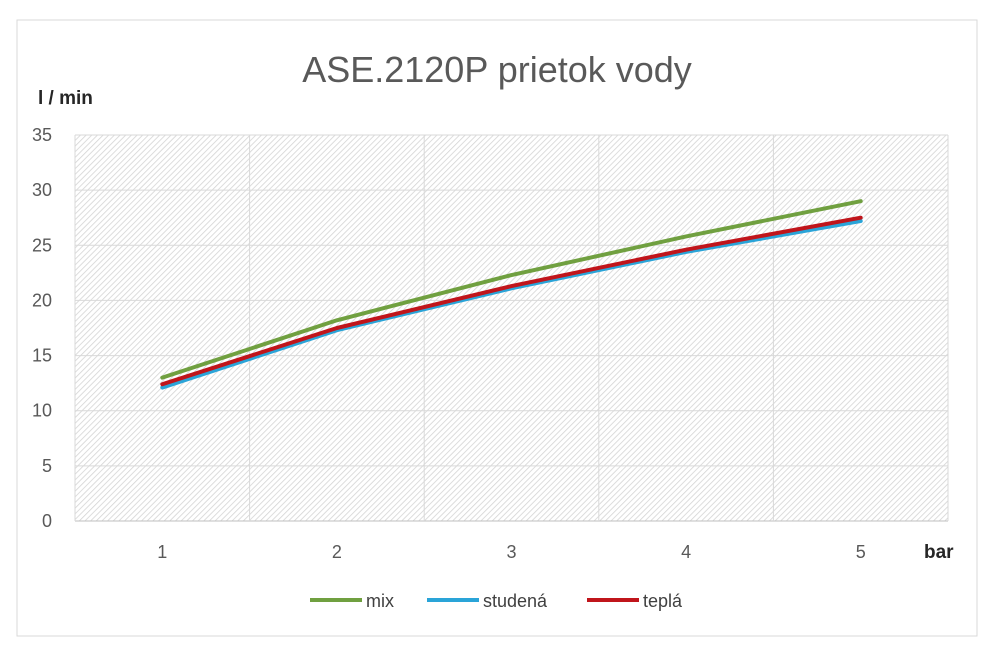 The image size is (1000, 658). Describe the element at coordinates (380, 601) in the screenshot. I see `legend-label-mix: mix` at that location.